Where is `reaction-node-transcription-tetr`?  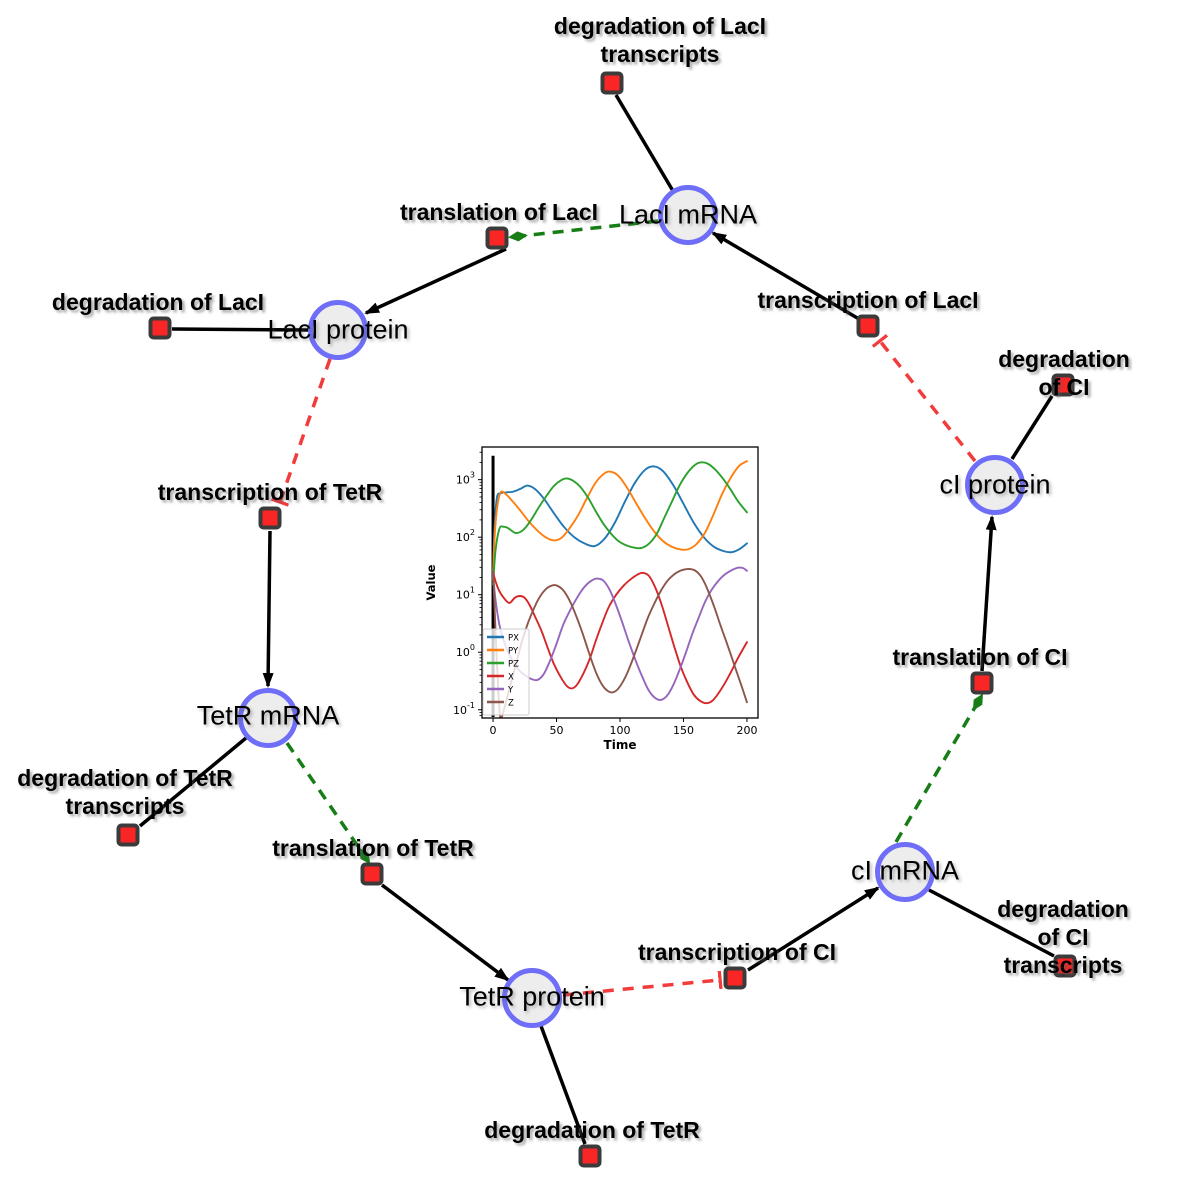
reaction-node-transcription-tetr is located at coordinates (270, 518).